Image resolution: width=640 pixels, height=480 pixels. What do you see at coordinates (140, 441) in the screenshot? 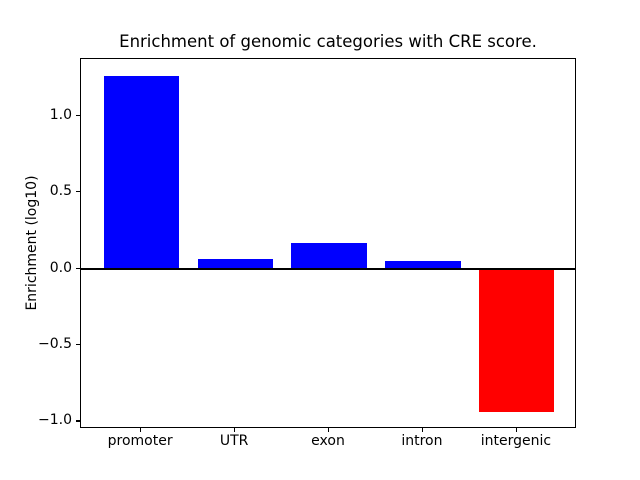
I see `x-tick-label-promoter: promoter` at bounding box center [140, 441].